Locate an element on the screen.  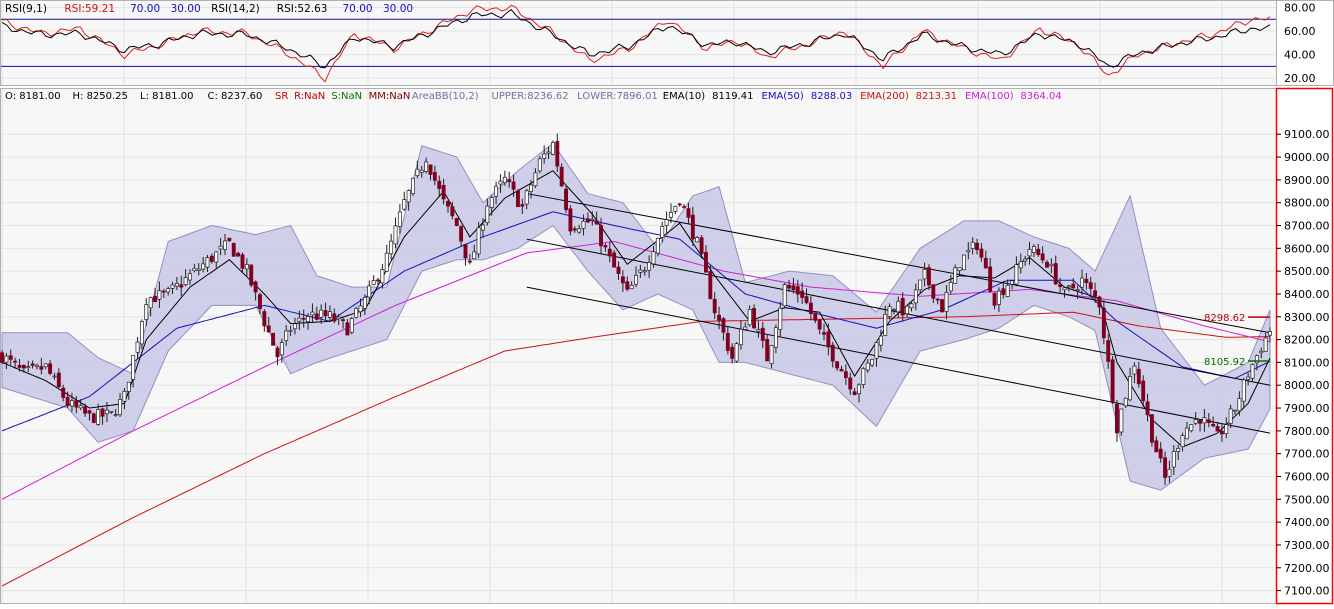
rsi-plot-area is located at coordinates (638, 43).